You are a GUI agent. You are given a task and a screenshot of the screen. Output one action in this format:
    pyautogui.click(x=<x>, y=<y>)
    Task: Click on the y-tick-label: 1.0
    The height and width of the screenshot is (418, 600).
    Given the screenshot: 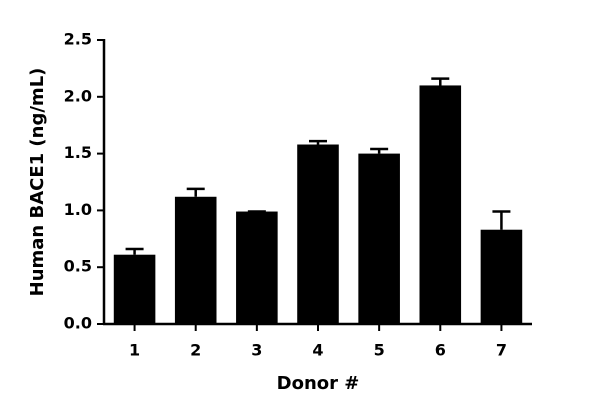 What is the action you would take?
    pyautogui.click(x=78, y=209)
    